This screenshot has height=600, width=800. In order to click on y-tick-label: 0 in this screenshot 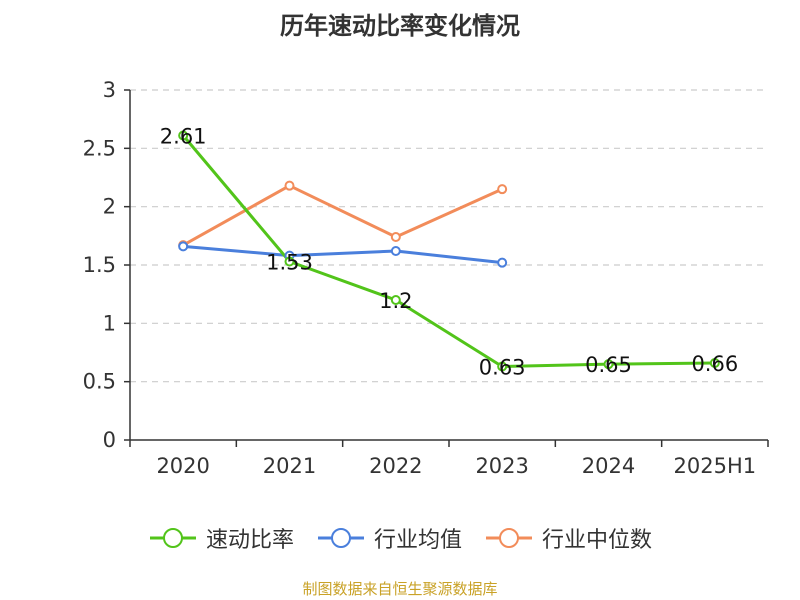, I will do `click(109, 440)`.